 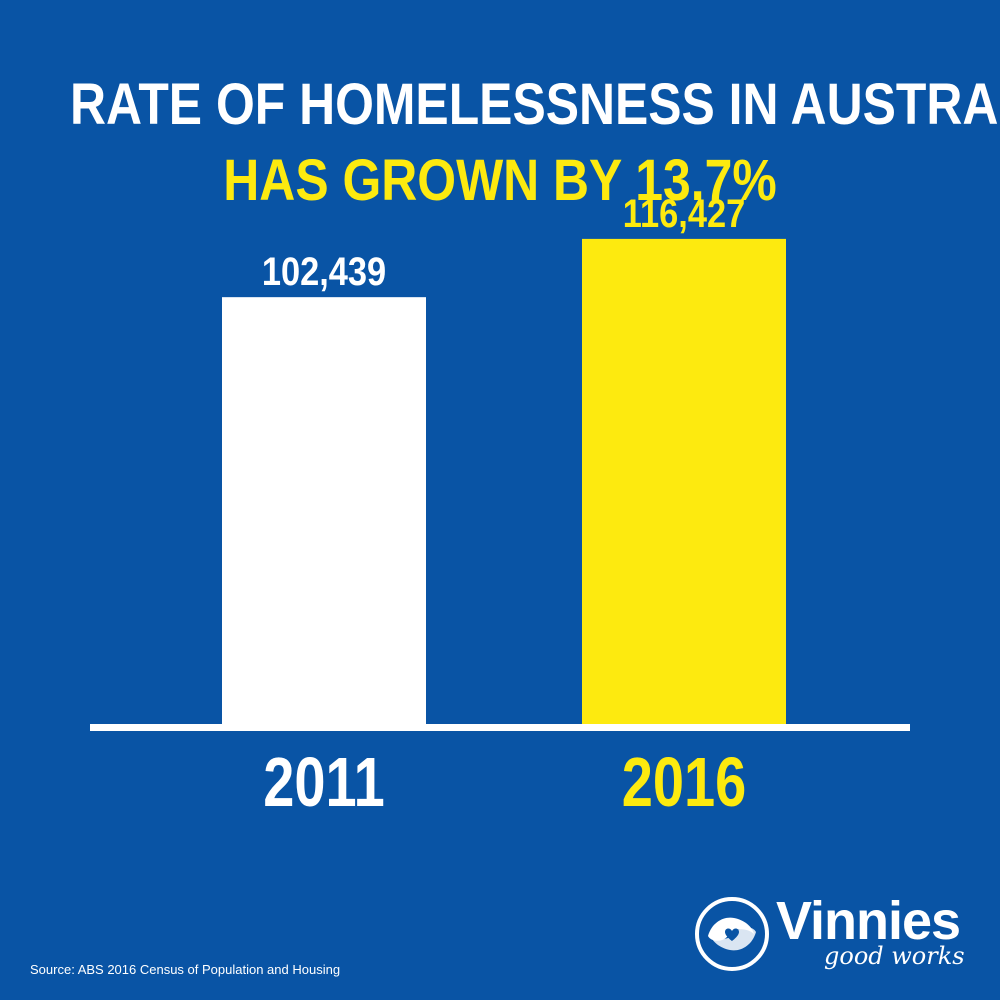 I want to click on brand-logo: Vinnies good works, so click(x=839, y=934).